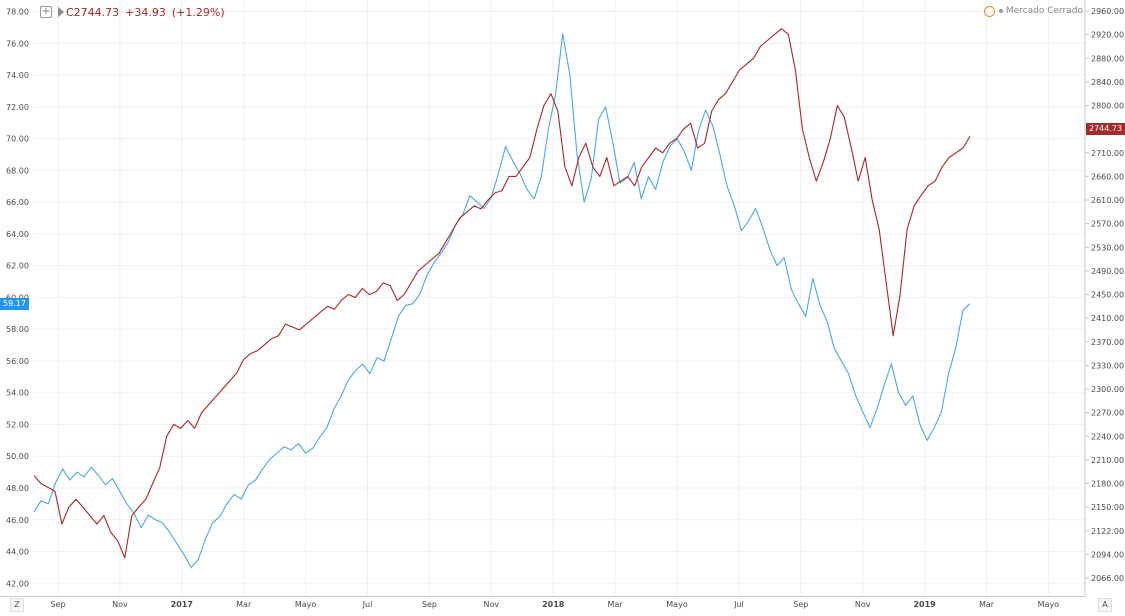 Image resolution: width=1125 pixels, height=616 pixels. Describe the element at coordinates (1107, 554) in the screenshot. I see `right-tick-label: 2094.00` at that location.